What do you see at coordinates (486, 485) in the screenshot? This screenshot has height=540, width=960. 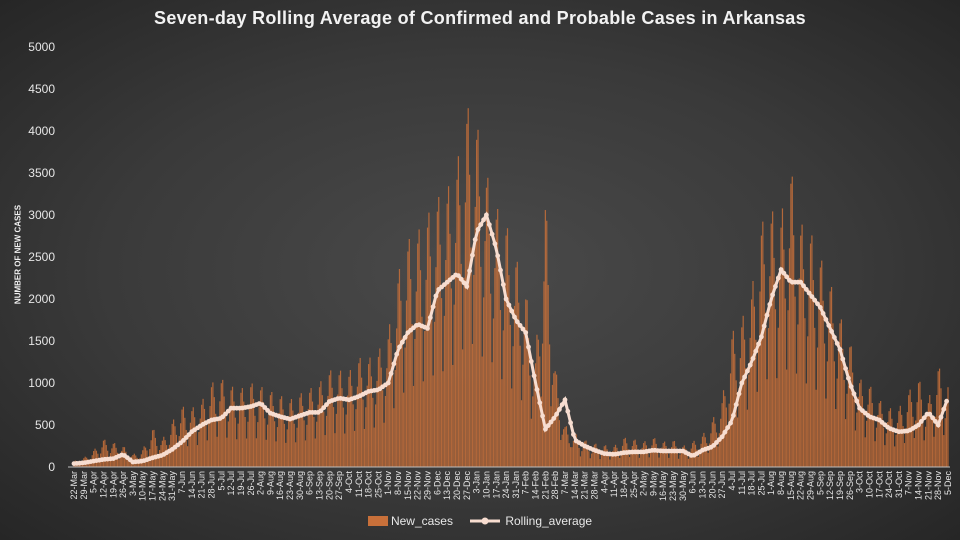 I see `x-tick-label: 10-Jan` at bounding box center [486, 485].